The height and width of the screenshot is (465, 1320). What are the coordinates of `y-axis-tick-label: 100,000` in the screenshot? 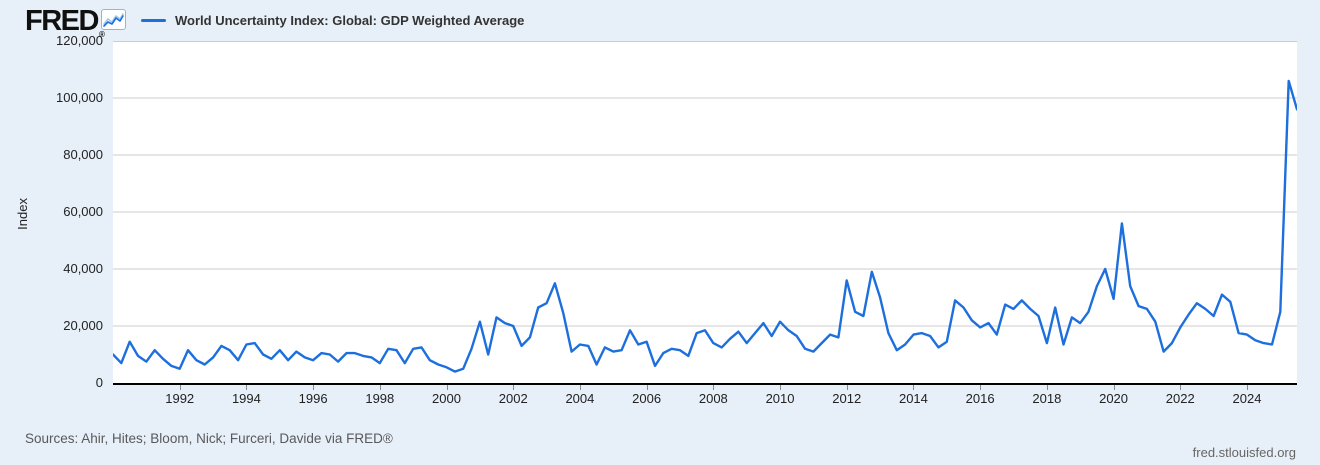 It's located at (79, 97).